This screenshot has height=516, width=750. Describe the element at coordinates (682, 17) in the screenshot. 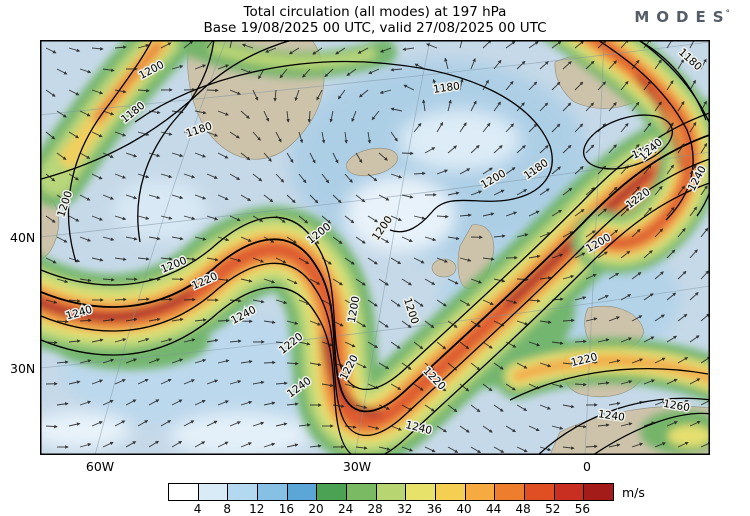

I see `modes-logo-text: MODES` at that location.